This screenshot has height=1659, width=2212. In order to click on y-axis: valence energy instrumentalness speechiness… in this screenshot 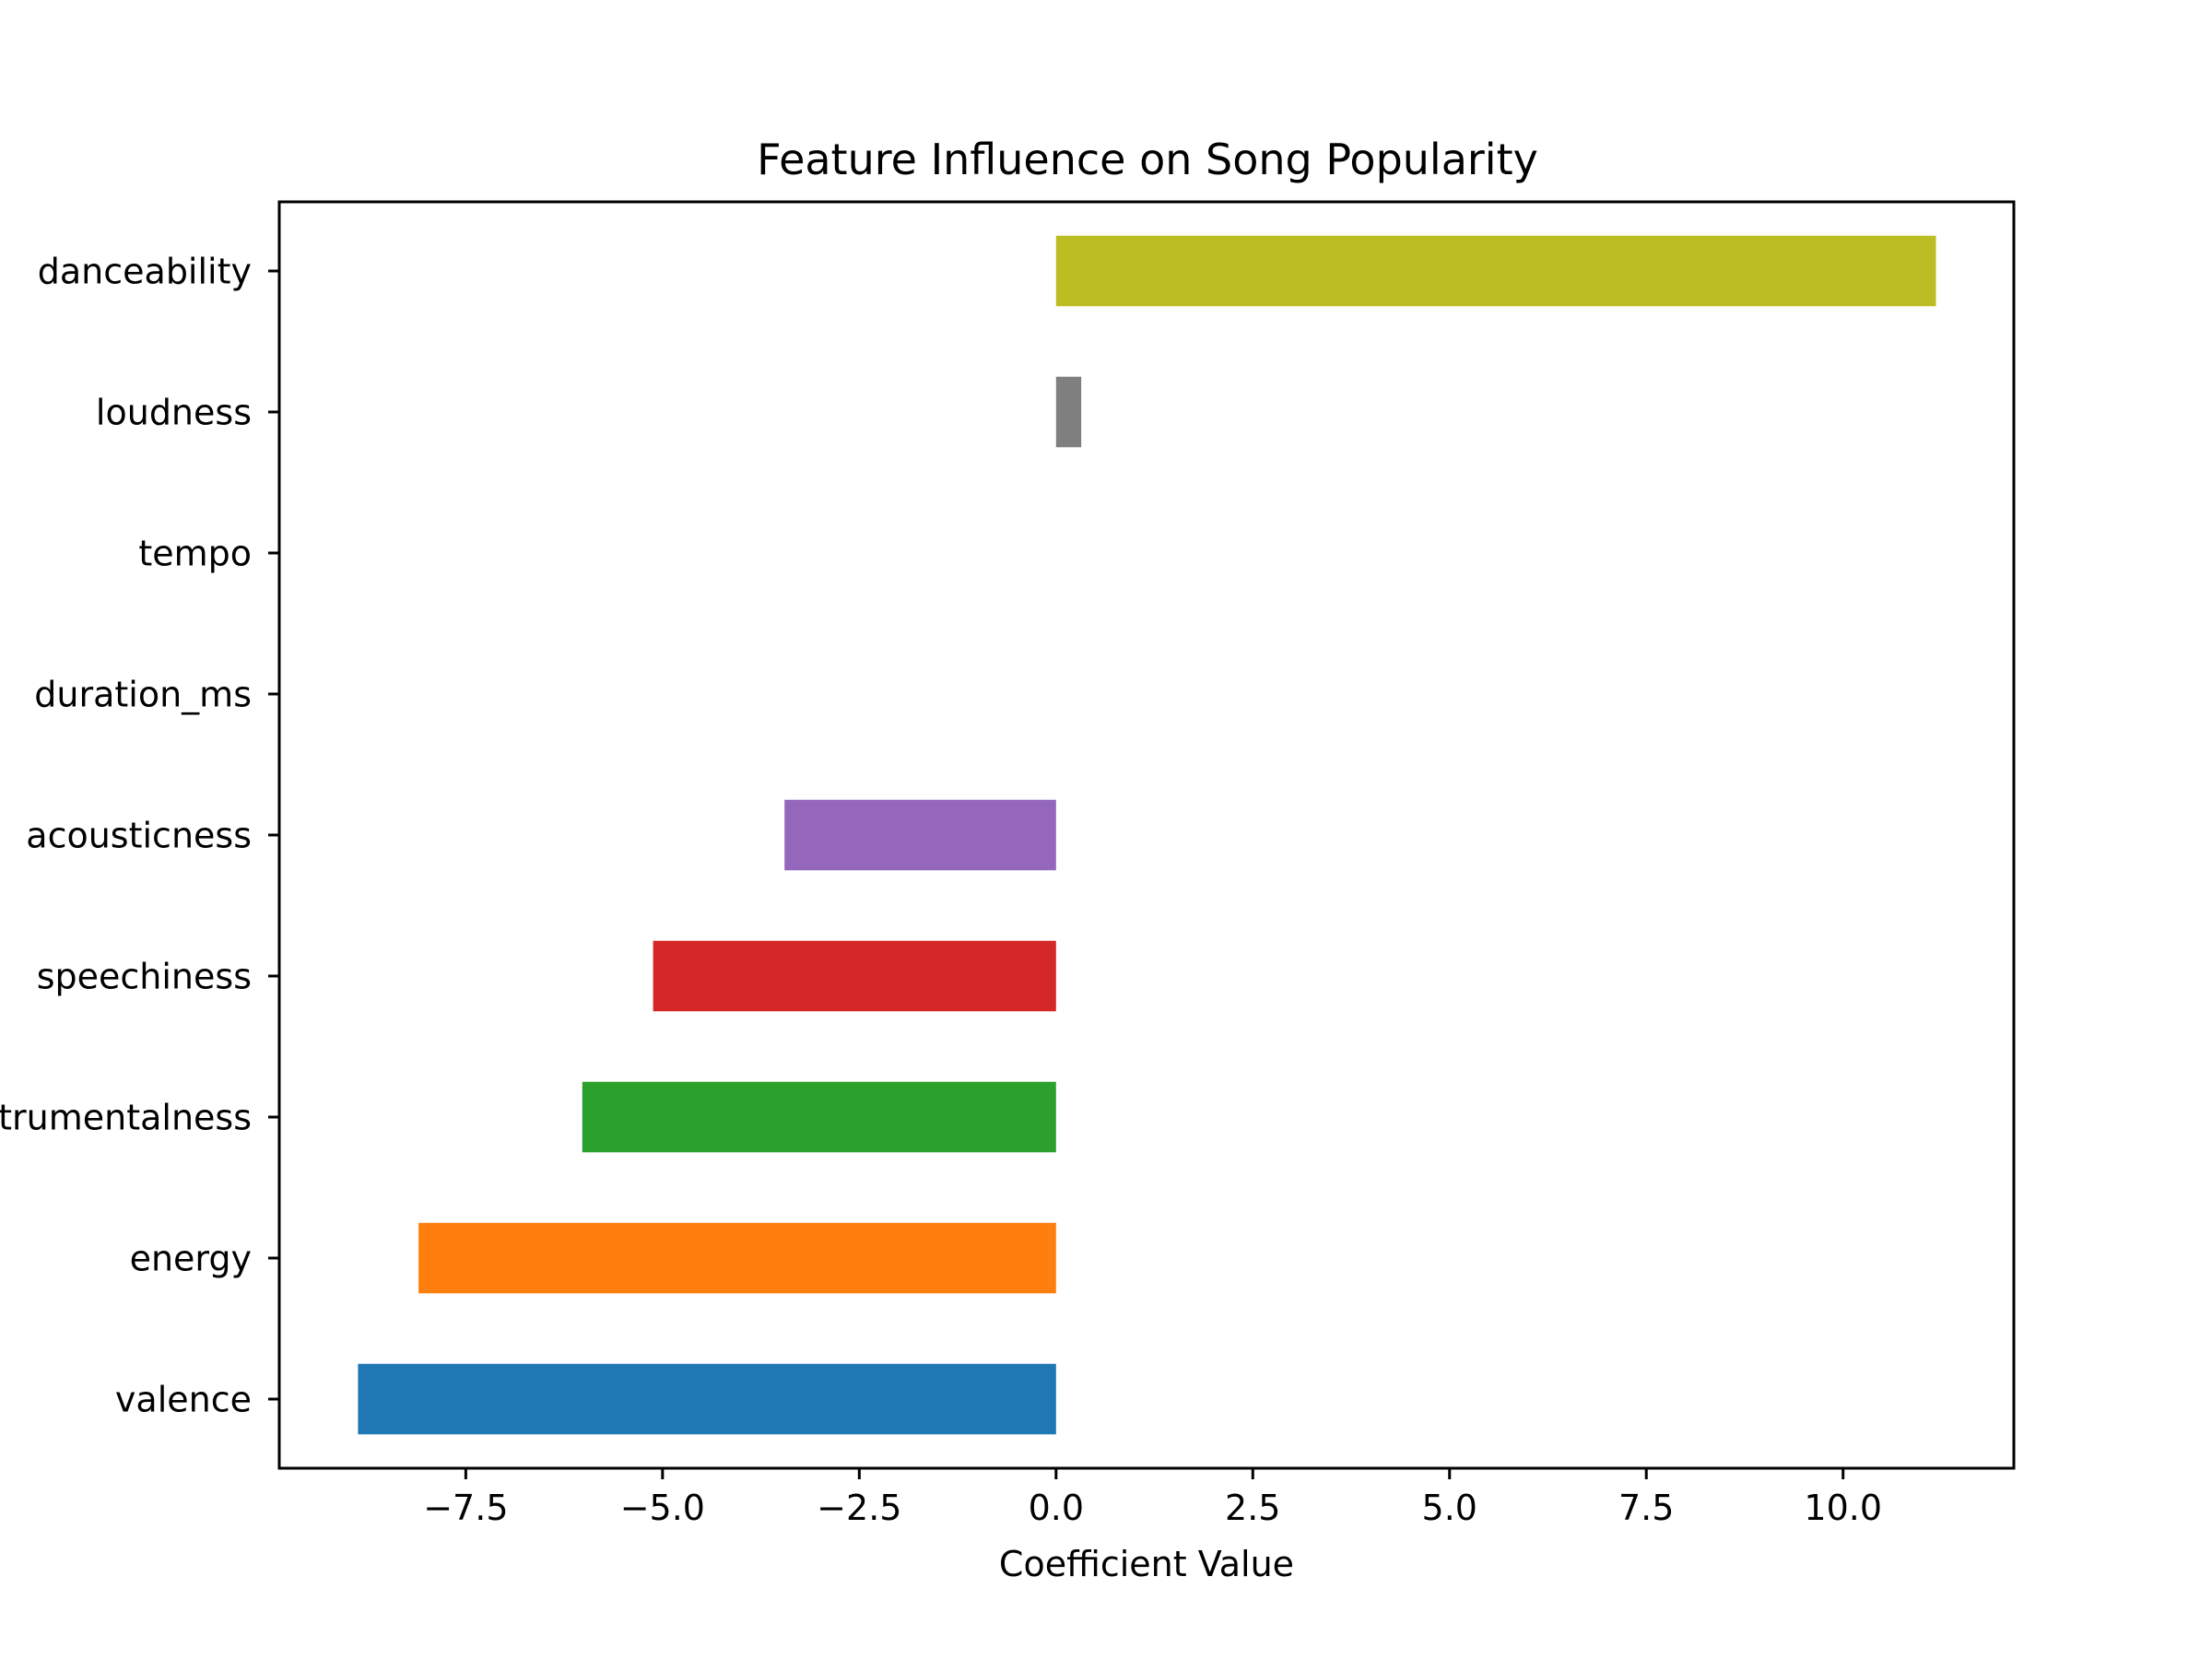, I will do `click(139, 835)`.